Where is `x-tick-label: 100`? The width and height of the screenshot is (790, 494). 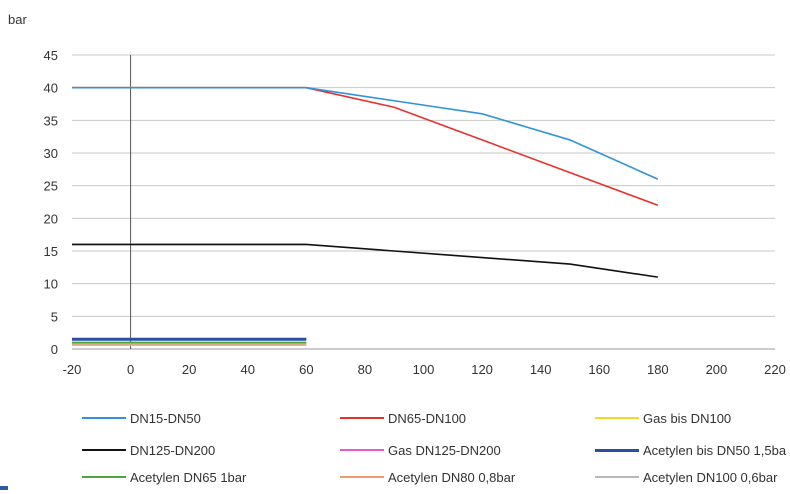 x-tick-label: 100 is located at coordinates (424, 369).